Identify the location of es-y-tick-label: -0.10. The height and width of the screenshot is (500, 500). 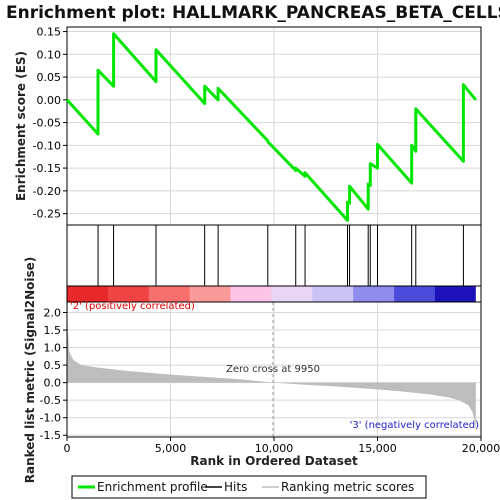
(47, 145).